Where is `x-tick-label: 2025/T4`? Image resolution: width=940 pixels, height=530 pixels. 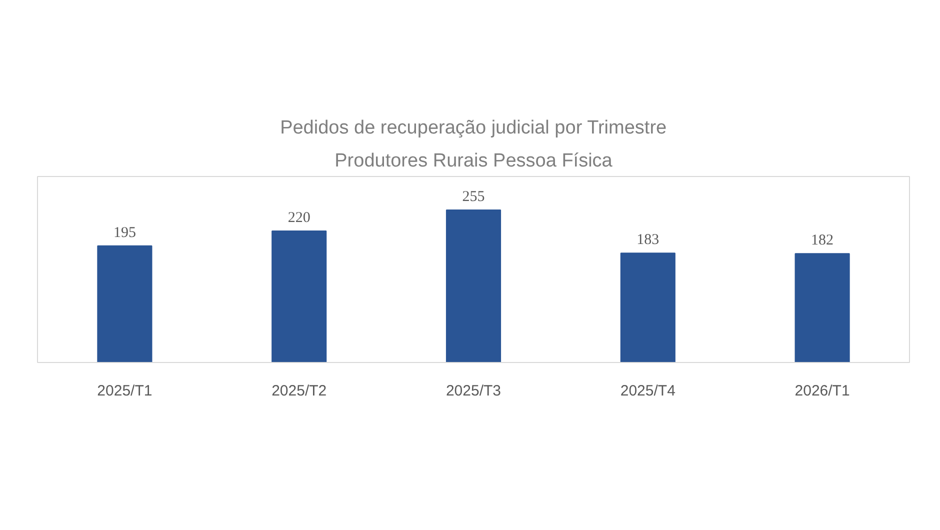 x-tick-label: 2025/T4 is located at coordinates (648, 391).